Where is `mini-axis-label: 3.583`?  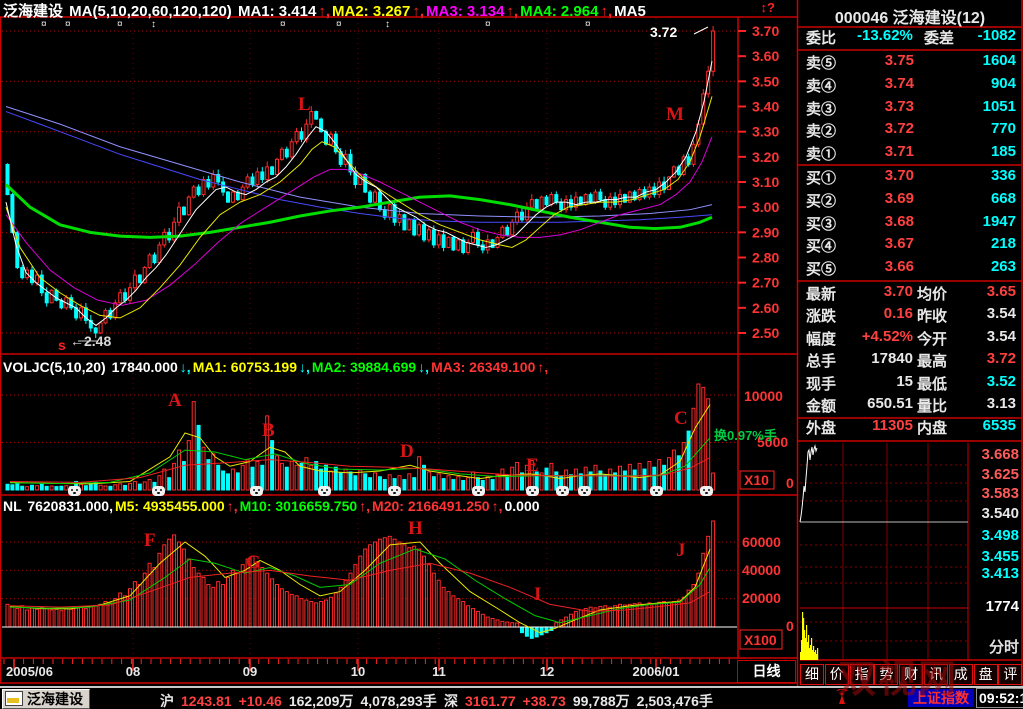
mini-axis-label: 3.583 is located at coordinates (1000, 493).